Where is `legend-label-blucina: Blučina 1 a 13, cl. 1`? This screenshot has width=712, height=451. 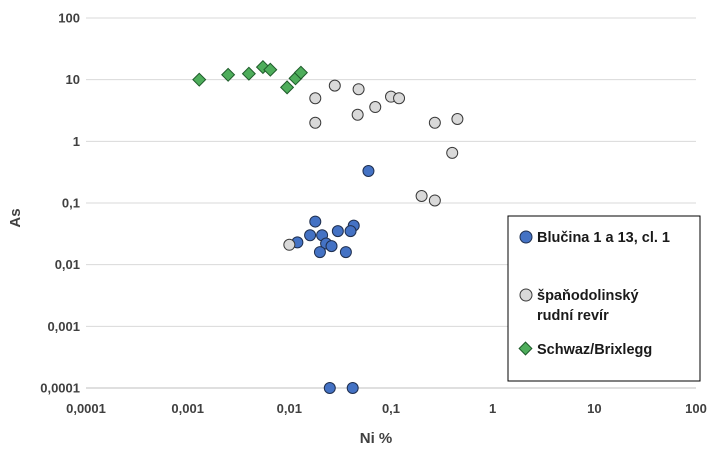
legend-label-blucina: Blučina 1 a 13, cl. 1 is located at coordinates (603, 238).